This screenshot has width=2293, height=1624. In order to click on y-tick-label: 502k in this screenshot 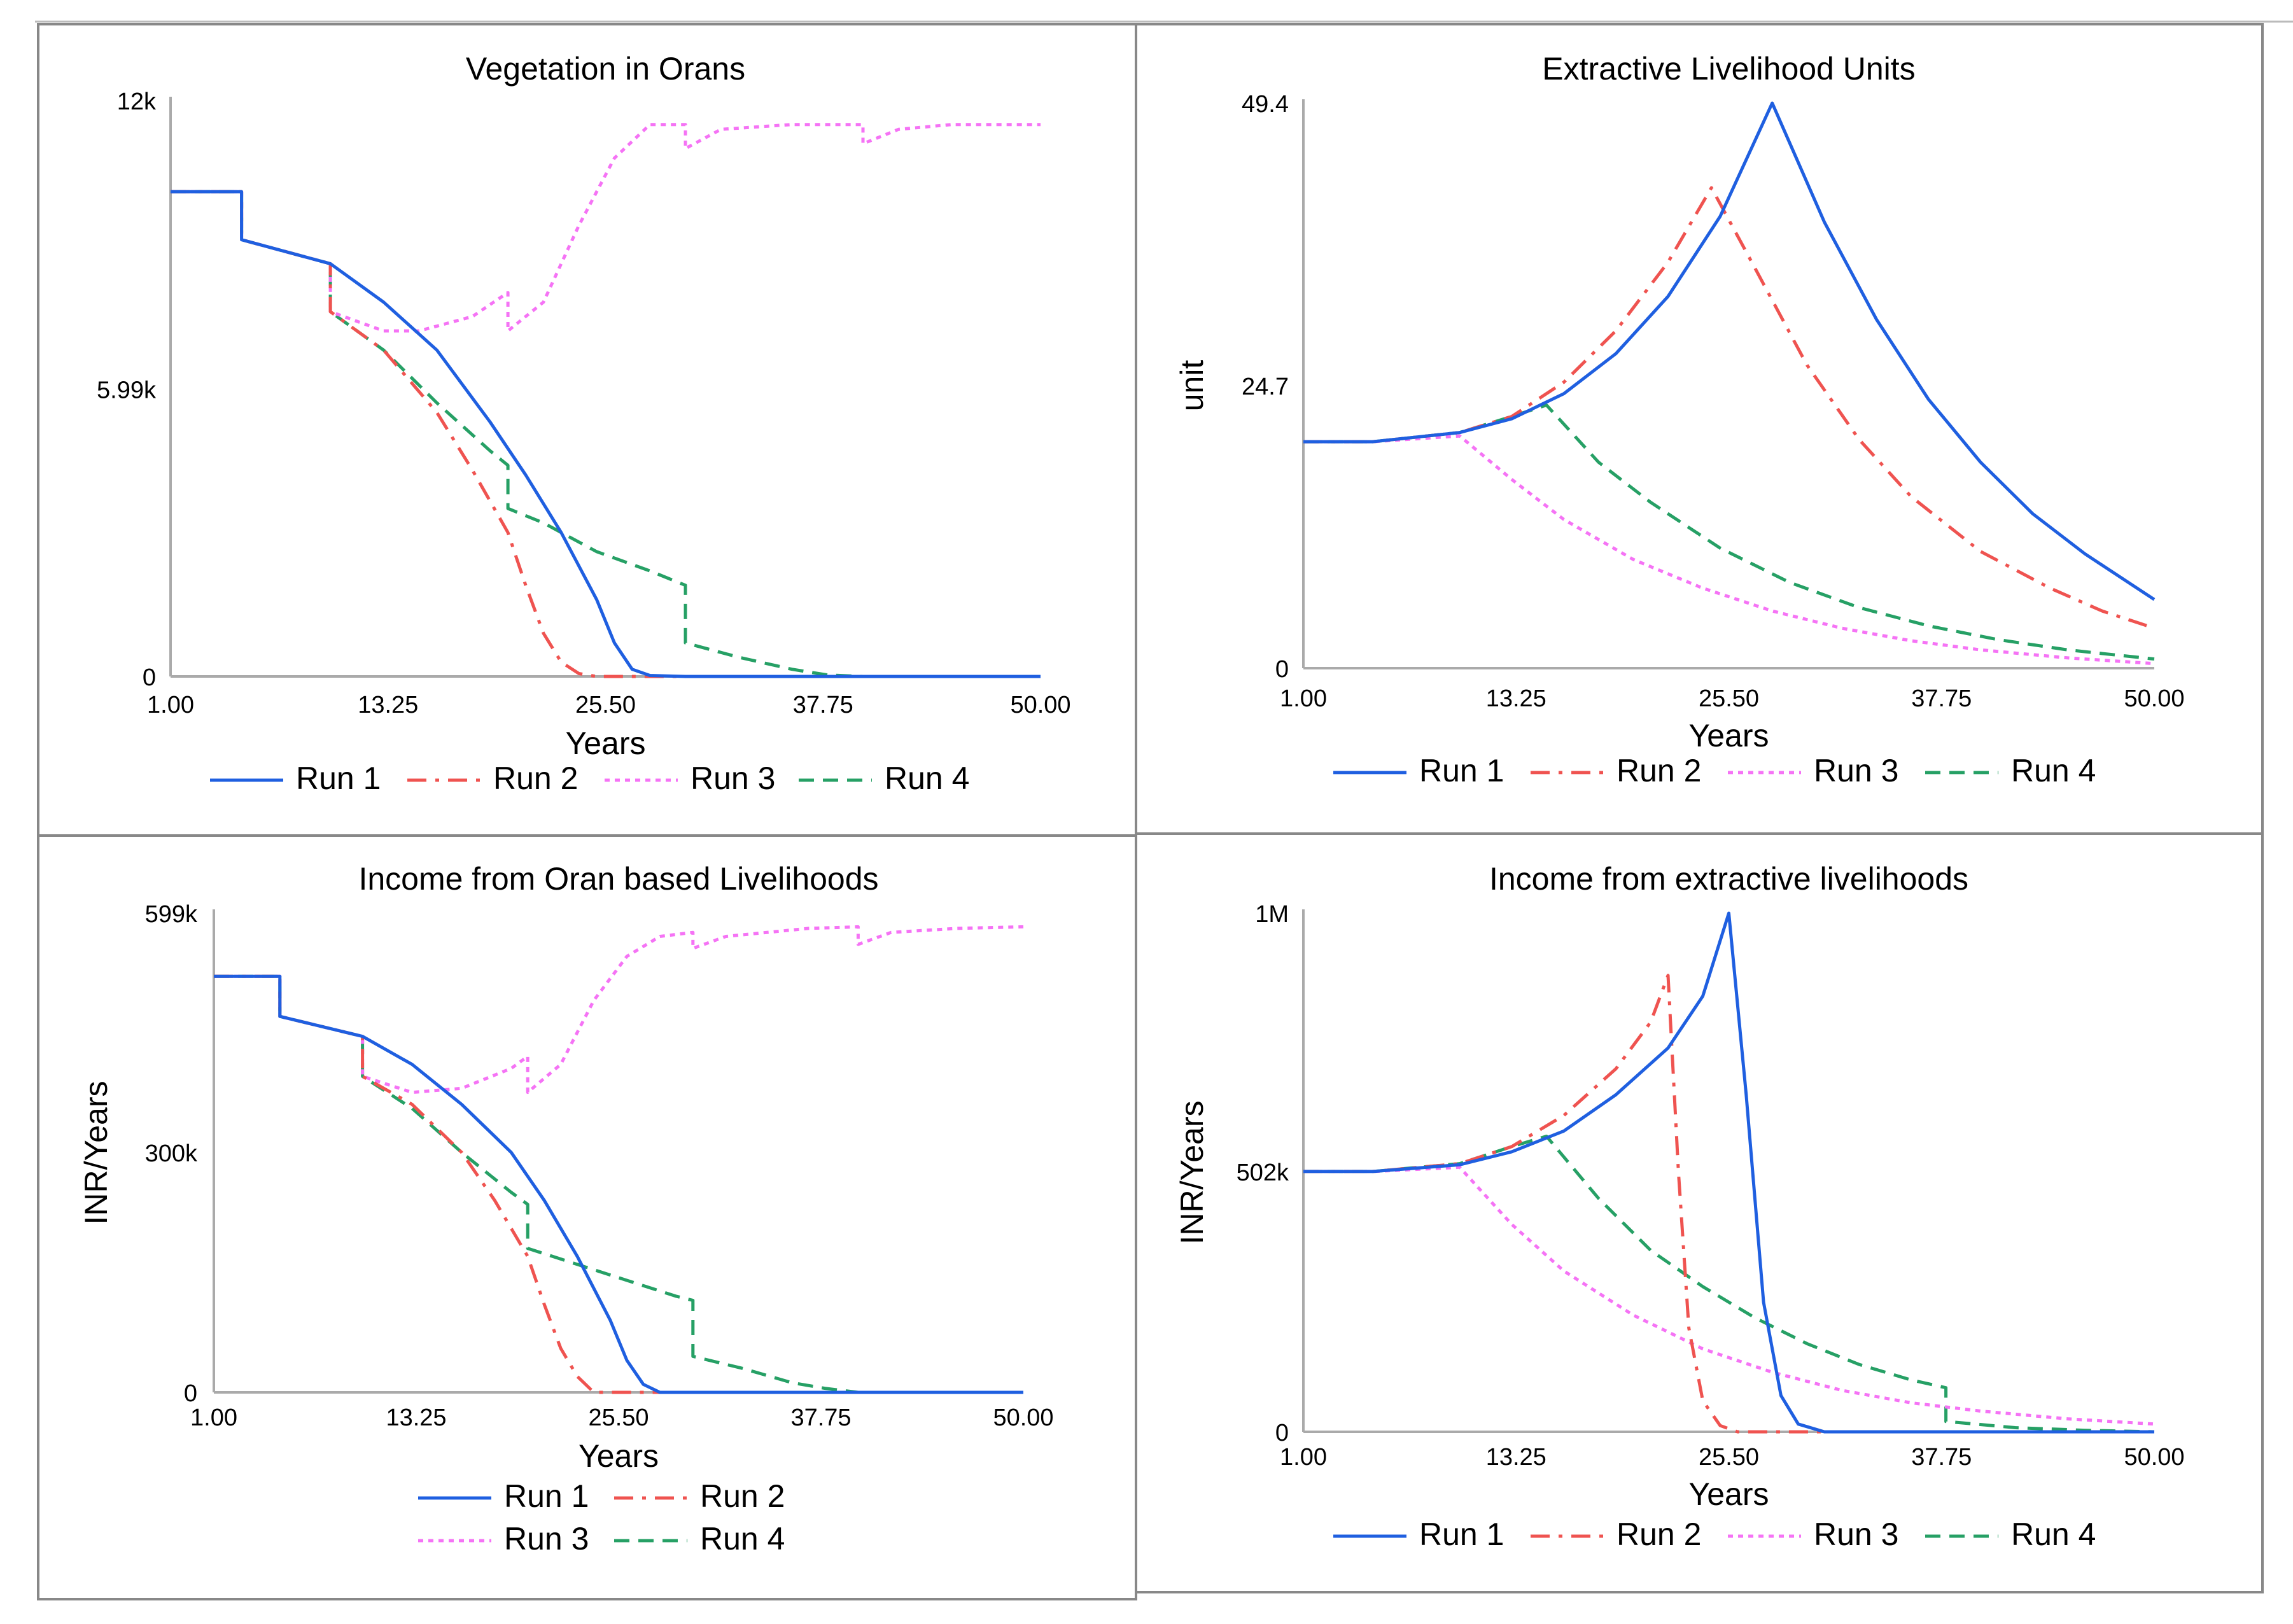, I will do `click(1263, 1172)`.